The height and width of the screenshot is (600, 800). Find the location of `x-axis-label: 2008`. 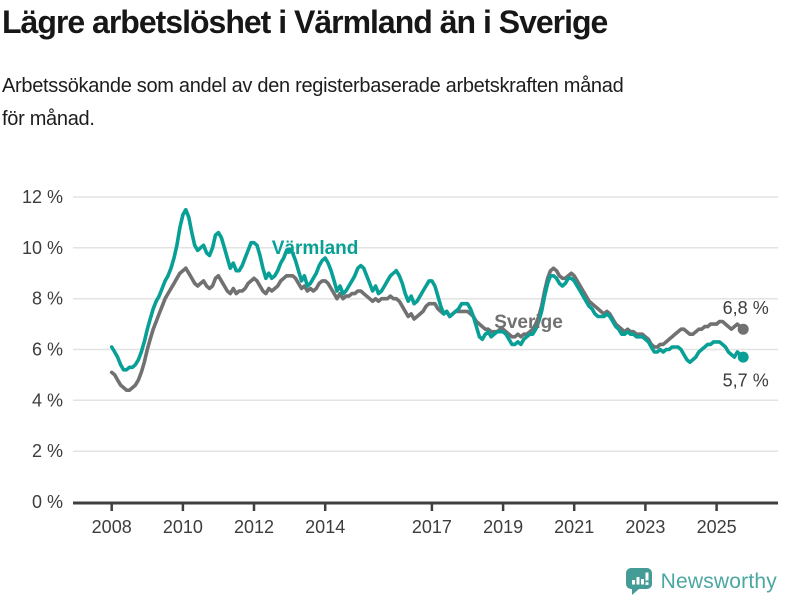

x-axis-label: 2008 is located at coordinates (112, 527).